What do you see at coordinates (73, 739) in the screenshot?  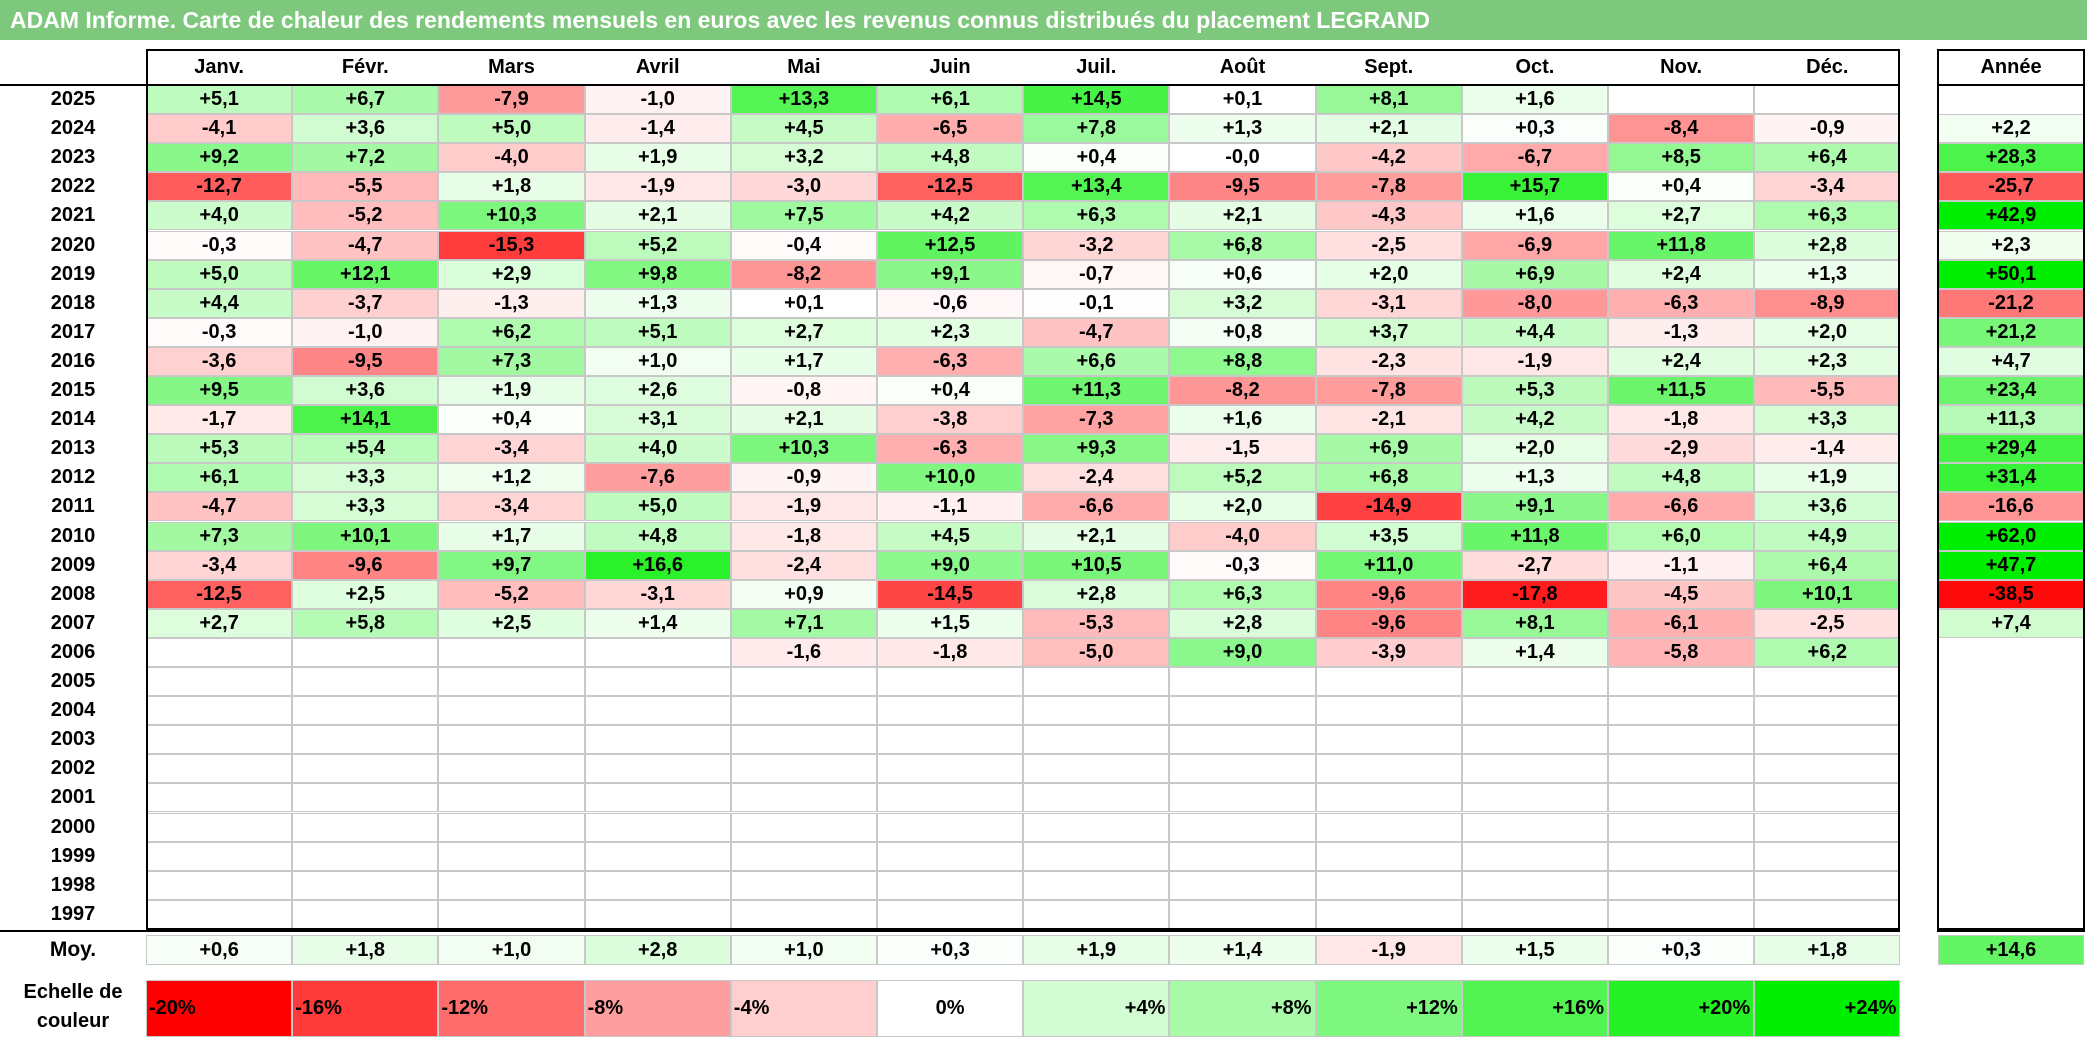 I see `year-label: 2003` at bounding box center [73, 739].